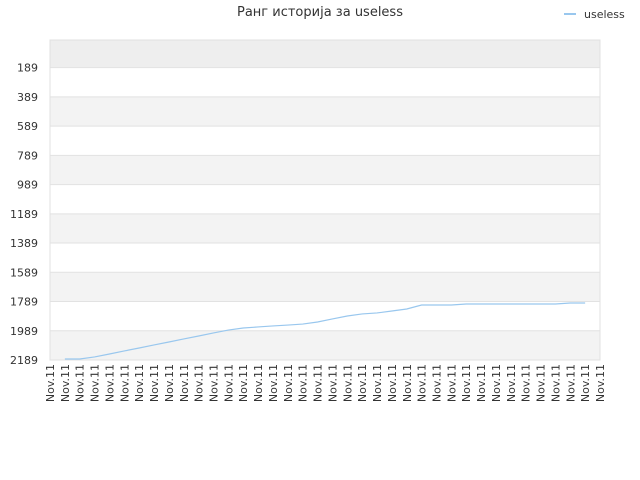 The height and width of the screenshot is (480, 640). Describe the element at coordinates (24, 243) in the screenshot. I see `y-tick-label: 1389` at that location.